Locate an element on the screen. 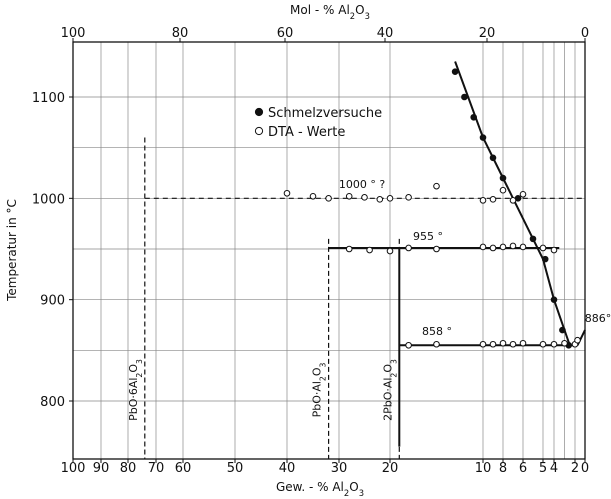 This screenshot has height=499, width=611. annotation-858: 858 ° is located at coordinates (437, 331).